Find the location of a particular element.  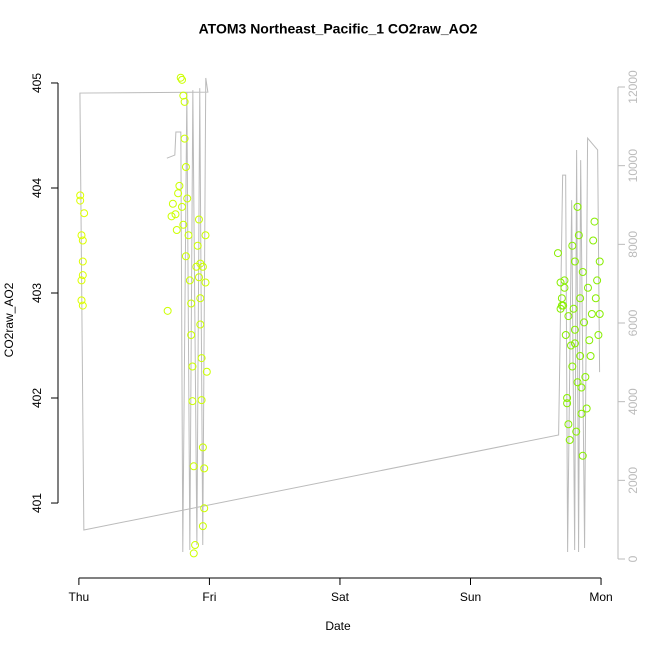

chart-title: ATOM3 Northeast_Pacific_1 CO2raw_AO2 is located at coordinates (338, 29).